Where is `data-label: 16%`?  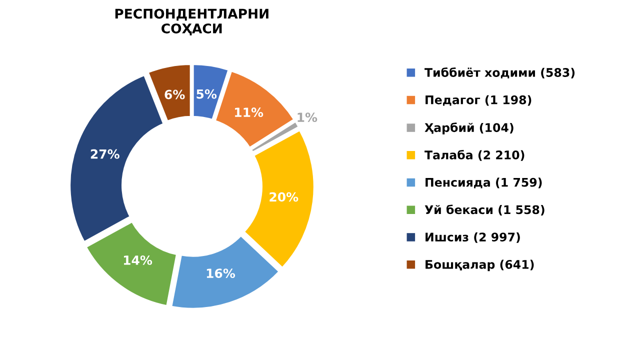 data-label: 16% is located at coordinates (221, 273).